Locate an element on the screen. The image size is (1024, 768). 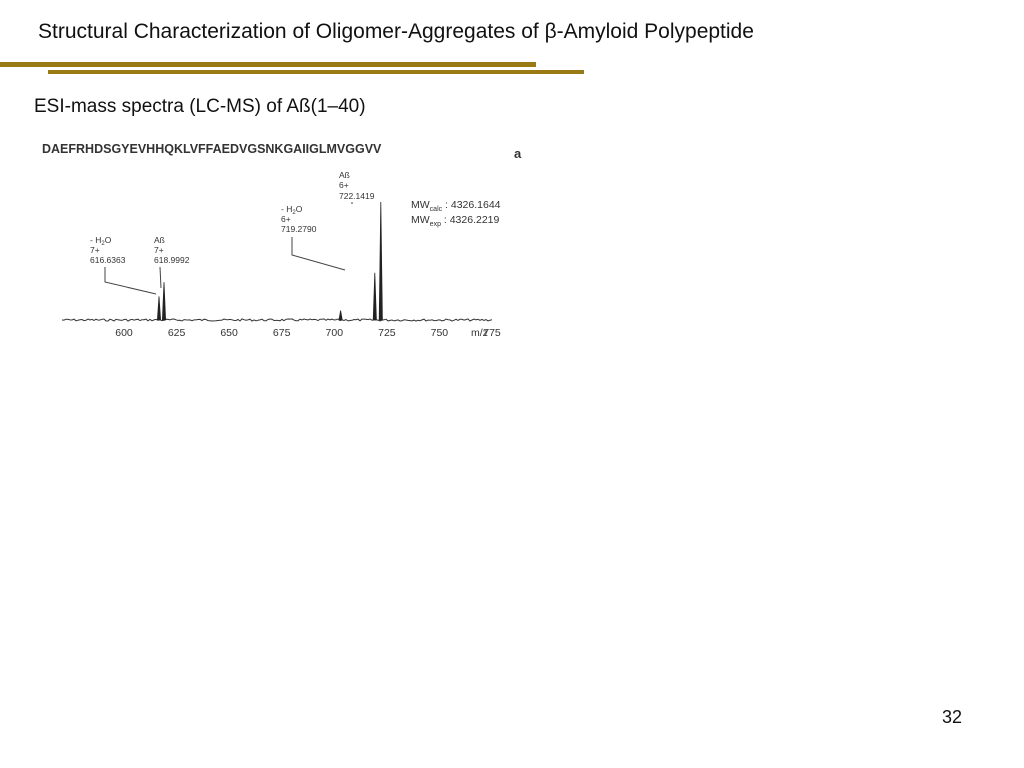
spectrum-baseline is located at coordinates (277, 320).